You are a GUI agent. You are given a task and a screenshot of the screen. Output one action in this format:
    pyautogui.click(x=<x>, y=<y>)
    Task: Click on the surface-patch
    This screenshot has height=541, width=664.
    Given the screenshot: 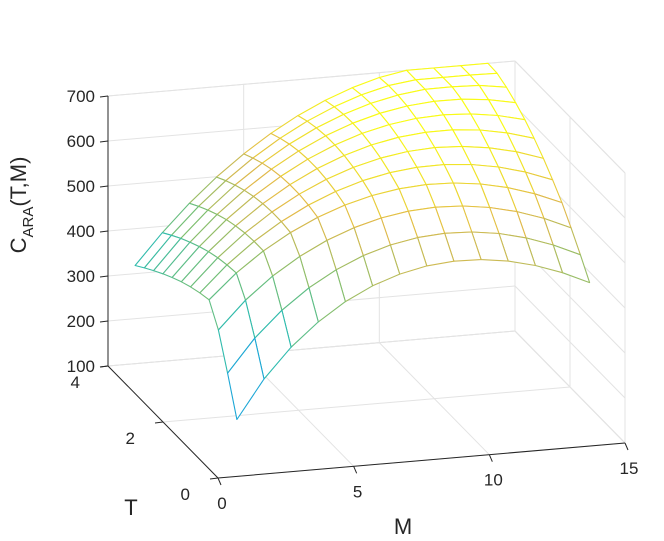 What is the action you would take?
    pyautogui.click(x=246, y=379)
    